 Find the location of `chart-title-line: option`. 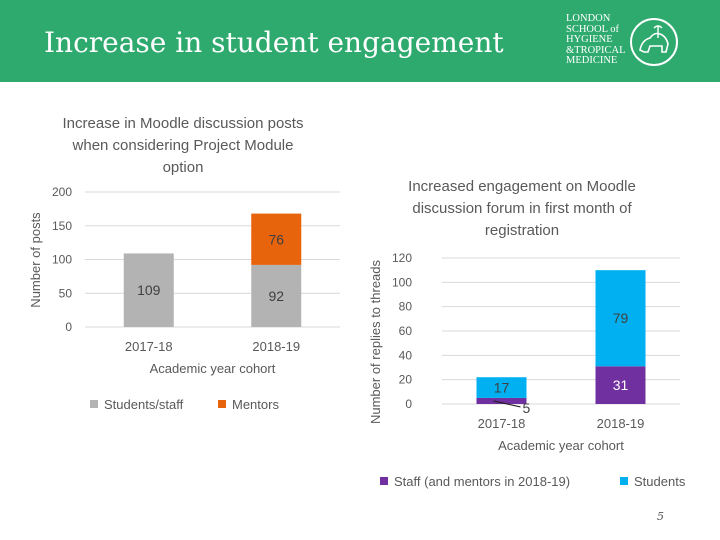

chart-title-line: option is located at coordinates (183, 167).